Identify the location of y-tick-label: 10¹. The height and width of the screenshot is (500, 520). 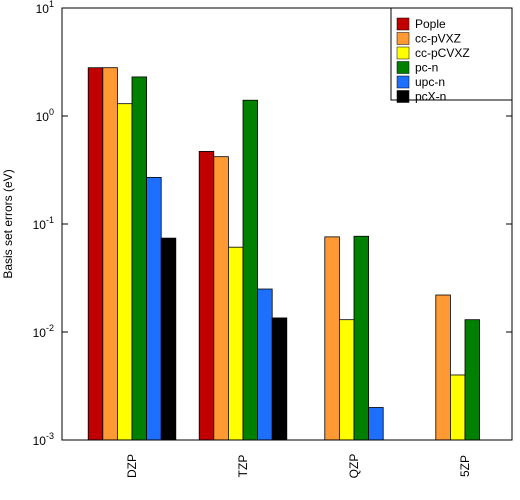
(45, 8).